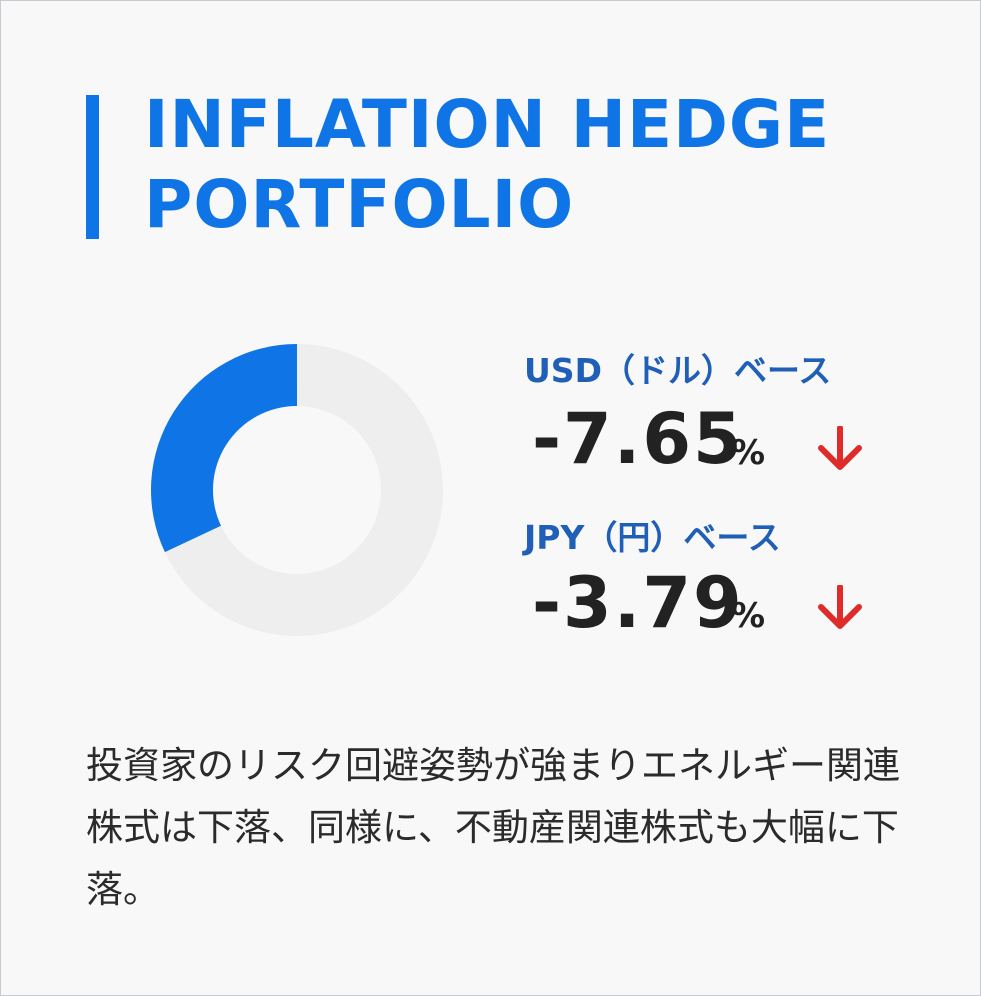 Image resolution: width=981 pixels, height=996 pixels. What do you see at coordinates (638, 603) in the screenshot?
I see `stat-value-jpy: -3.79` at bounding box center [638, 603].